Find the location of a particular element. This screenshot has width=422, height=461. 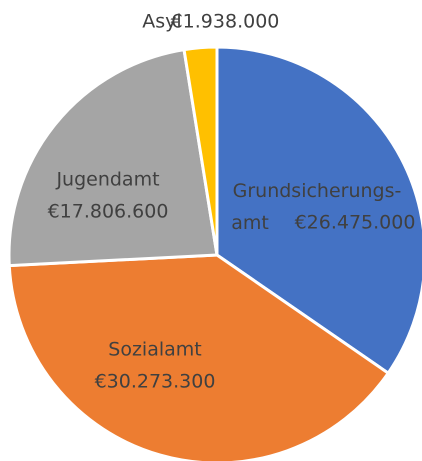

slice-value-label: €17.806.600 is located at coordinates (108, 212).